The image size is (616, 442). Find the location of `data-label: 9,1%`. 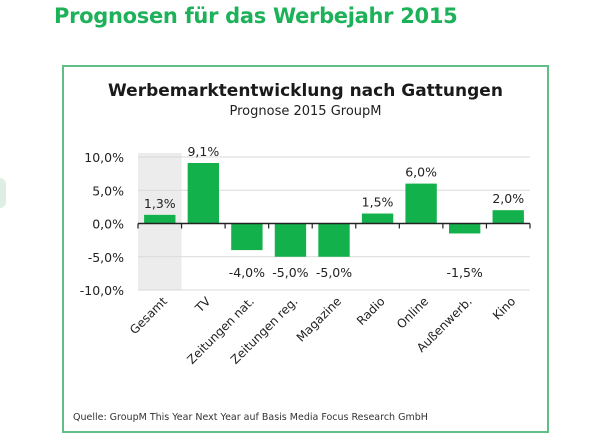

data-label: 9,1% is located at coordinates (203, 151).